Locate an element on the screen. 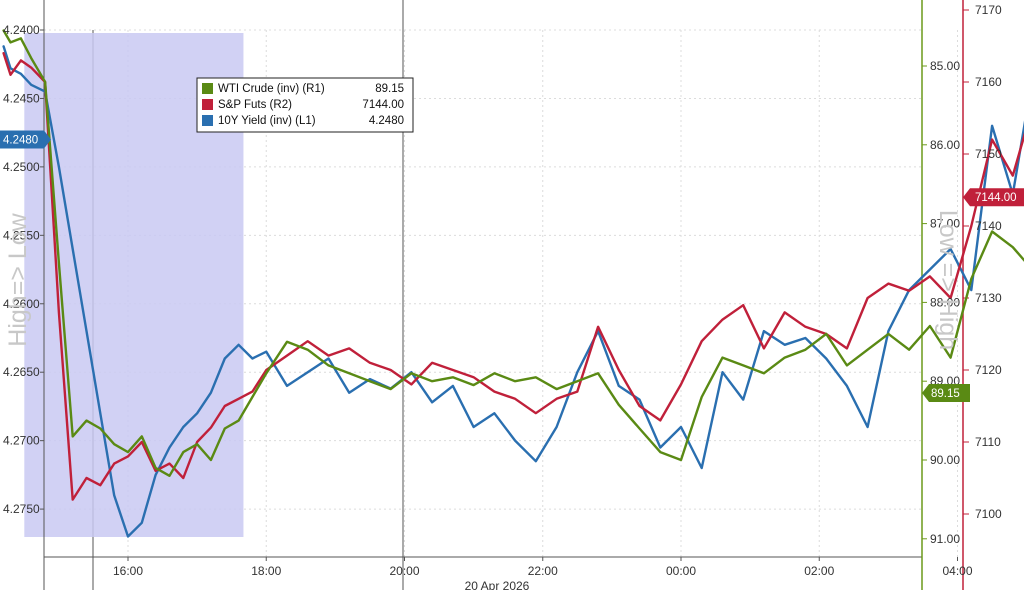 This screenshot has width=1024, height=590. left-tick-label: 4.2500 is located at coordinates (21, 167).